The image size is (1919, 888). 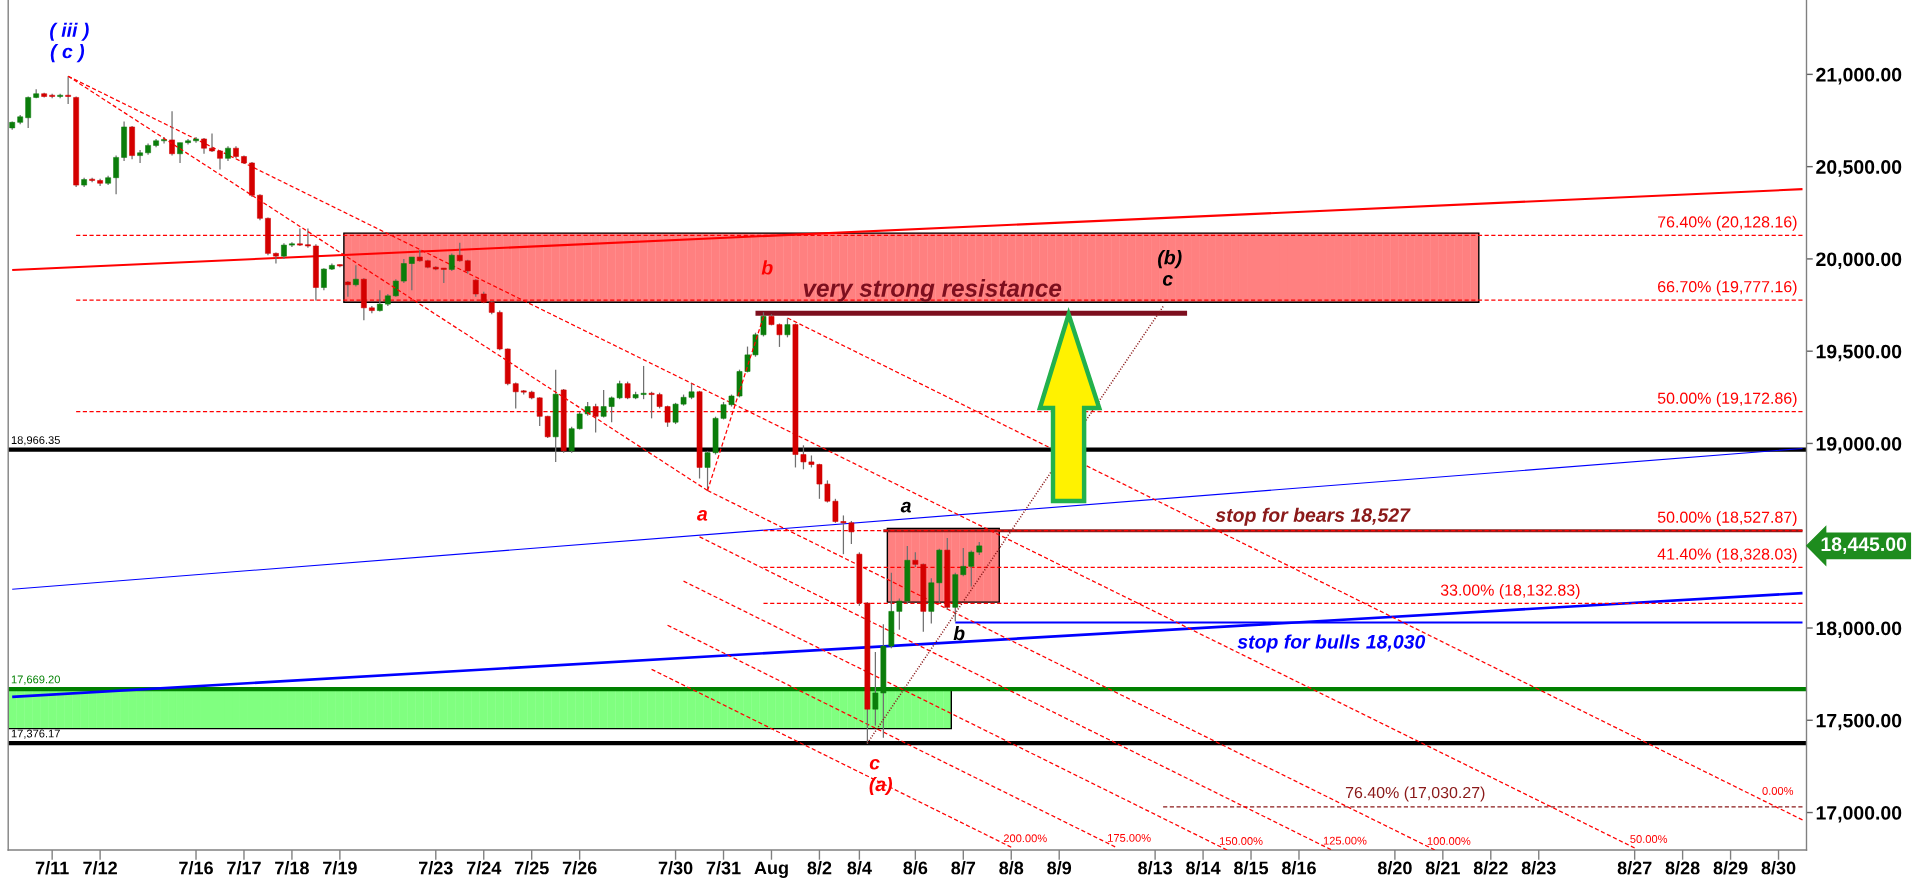 I want to click on series-label: 150.00%, so click(x=1241, y=841).